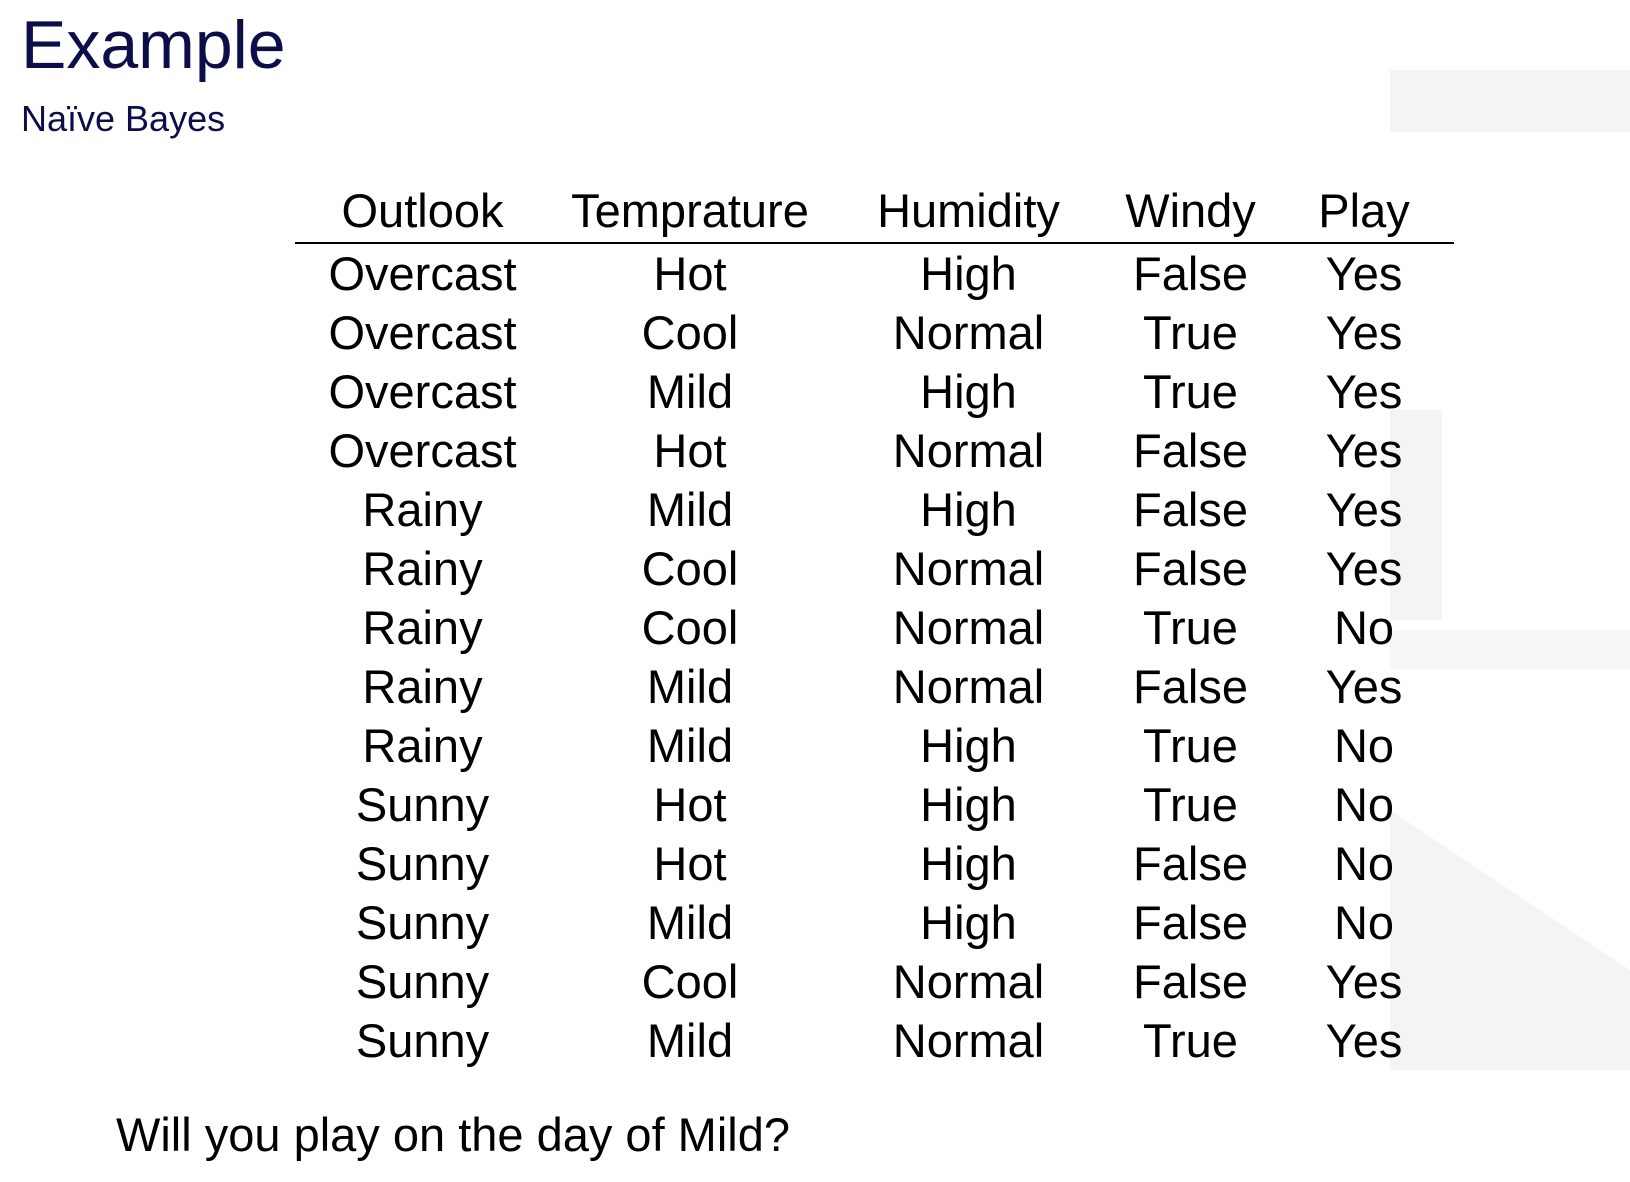 The width and height of the screenshot is (1630, 1182). Describe the element at coordinates (874, 332) in the screenshot. I see `table-row: Overcast Cool Normal True Yes` at that location.